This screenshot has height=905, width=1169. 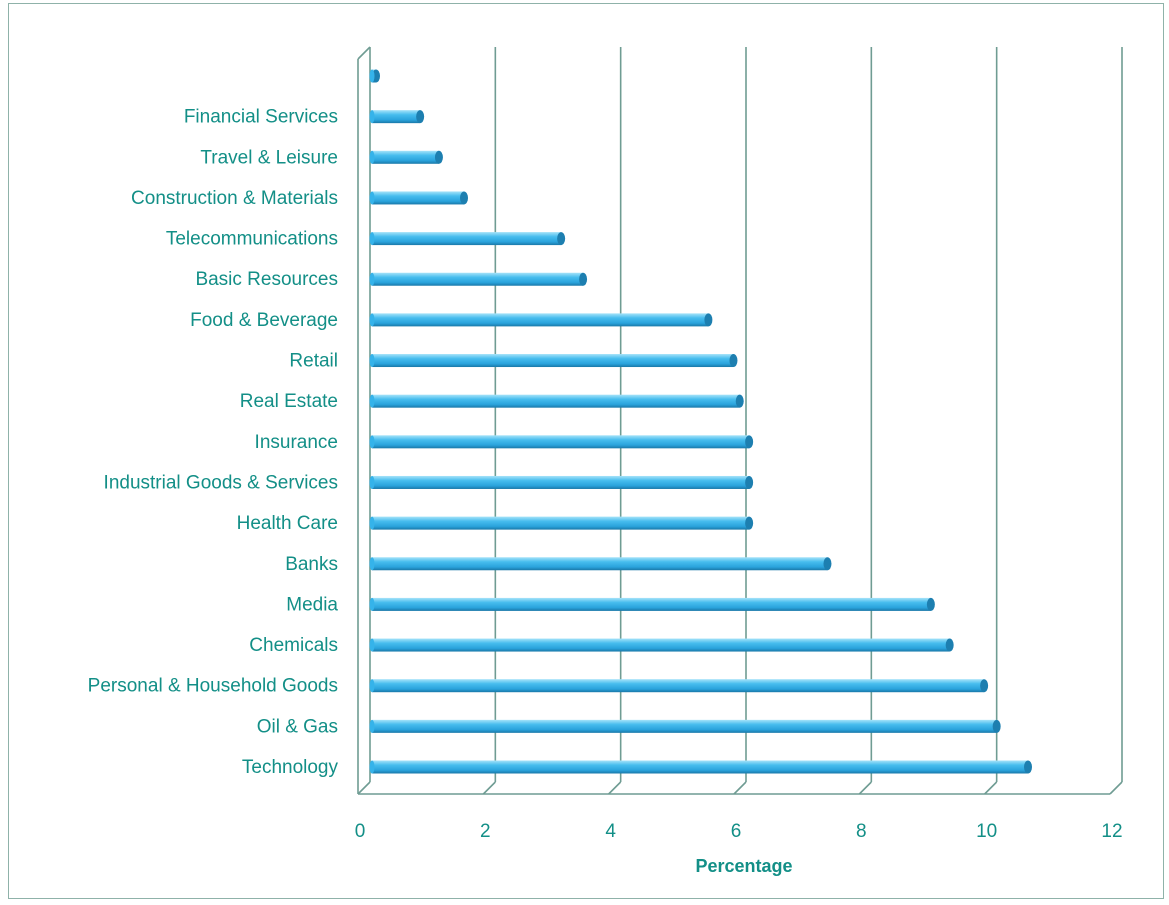 What do you see at coordinates (234, 198) in the screenshot?
I see `category-label: Construction & Materials` at bounding box center [234, 198].